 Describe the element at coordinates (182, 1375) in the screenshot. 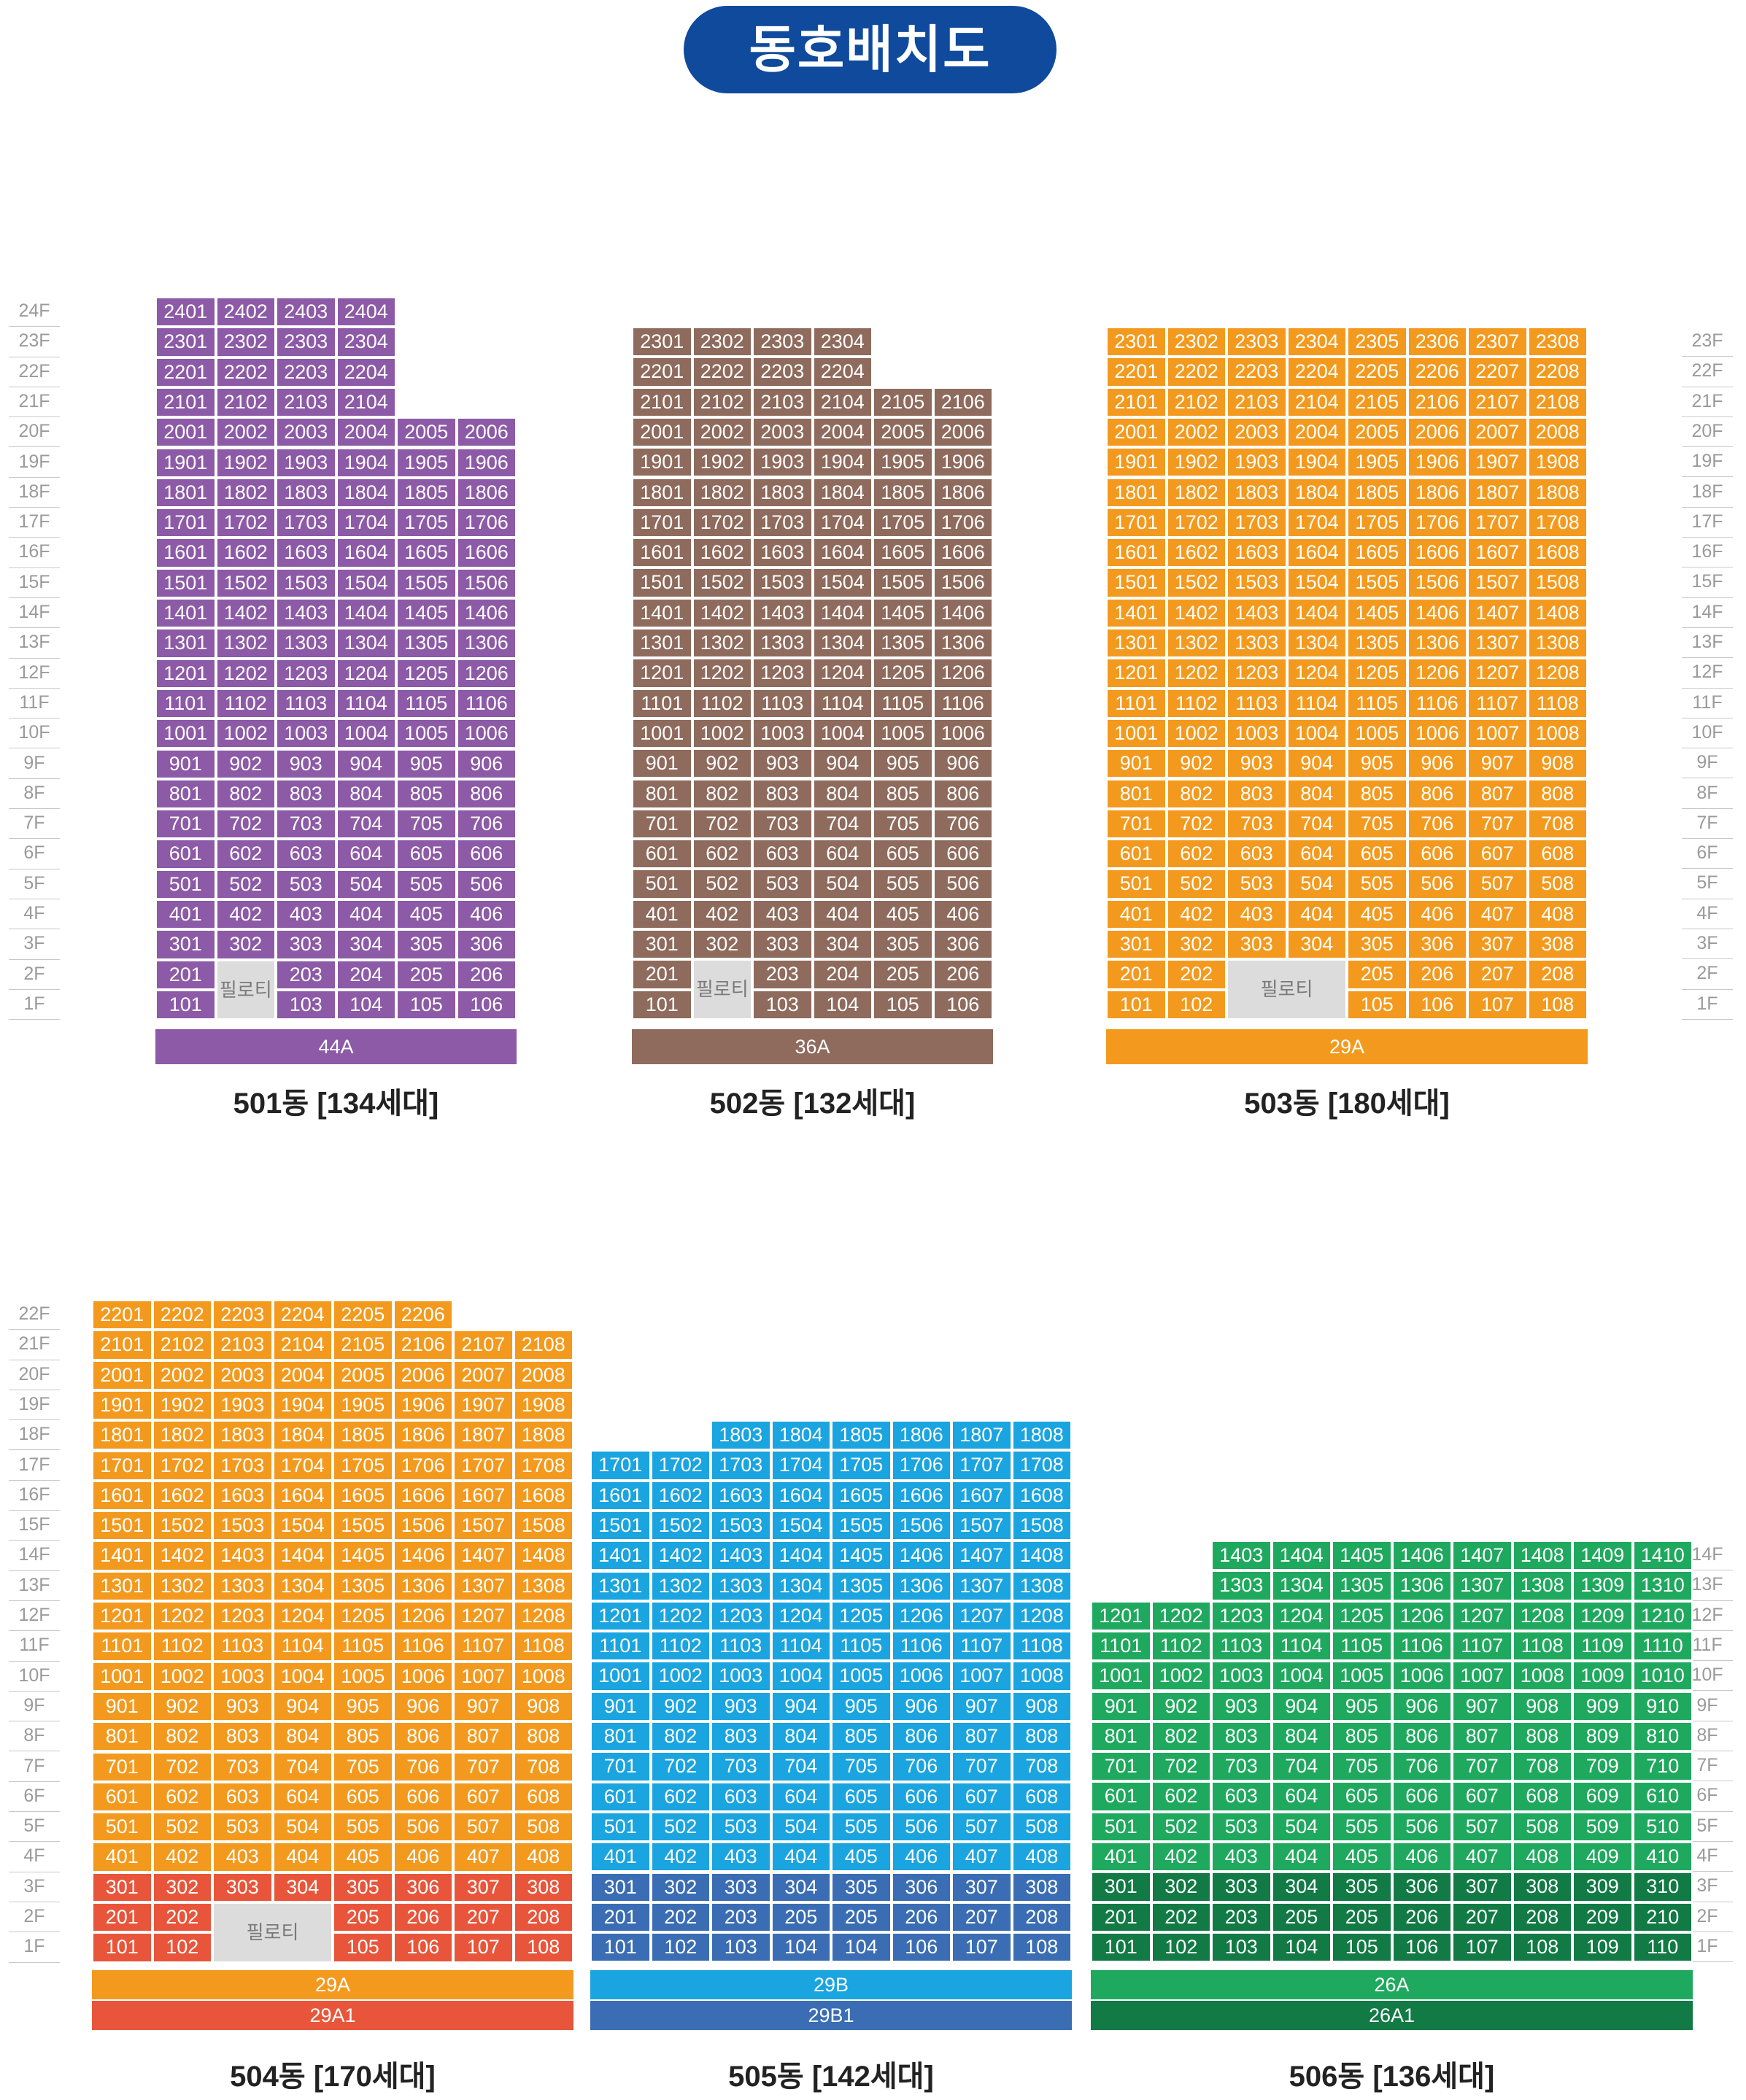

I see `unit-cell: 2002` at that location.